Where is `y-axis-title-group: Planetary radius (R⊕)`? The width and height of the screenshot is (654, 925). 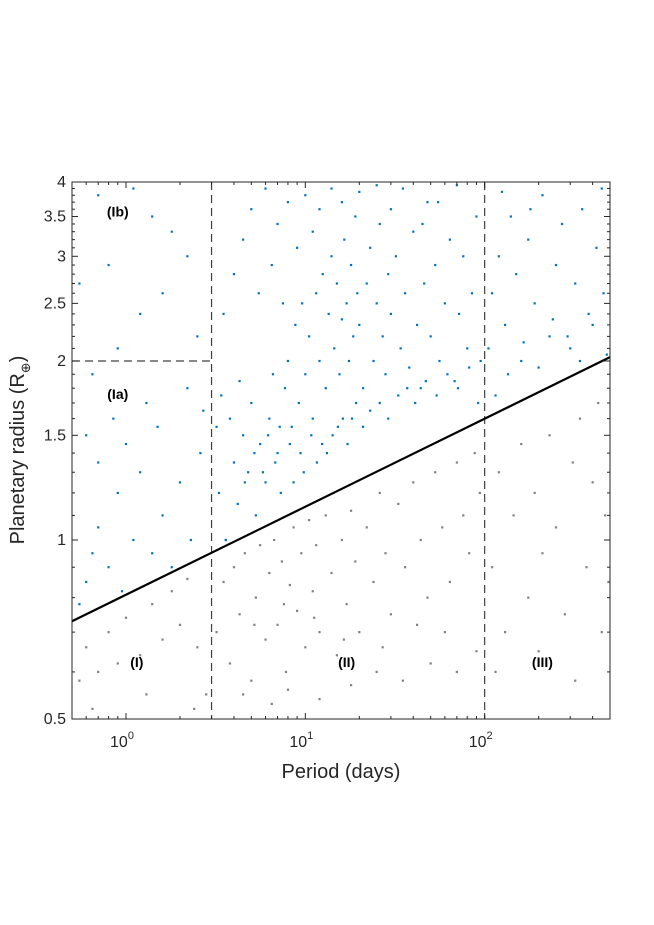 y-axis-title-group: Planetary radius (R⊕) is located at coordinates (20, 450).